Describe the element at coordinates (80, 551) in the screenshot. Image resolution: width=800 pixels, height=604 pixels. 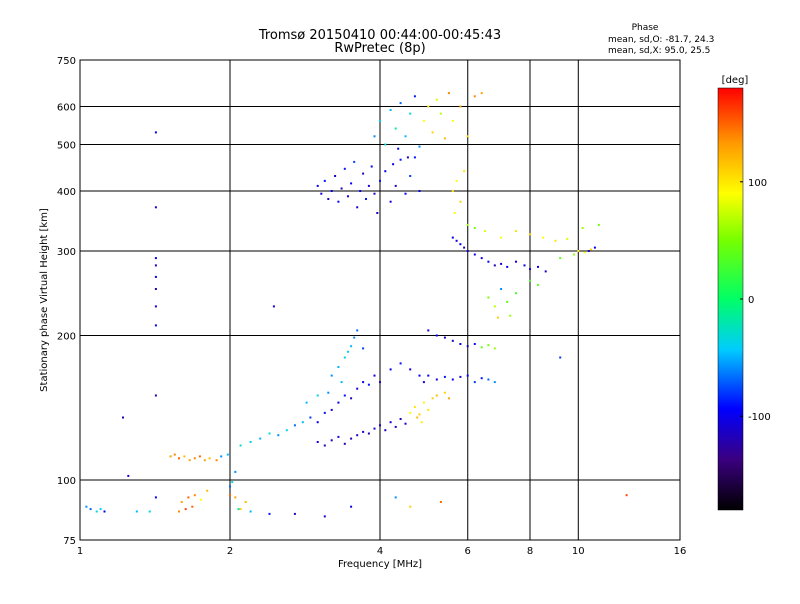
I see `x-tick-label: 1` at that location.